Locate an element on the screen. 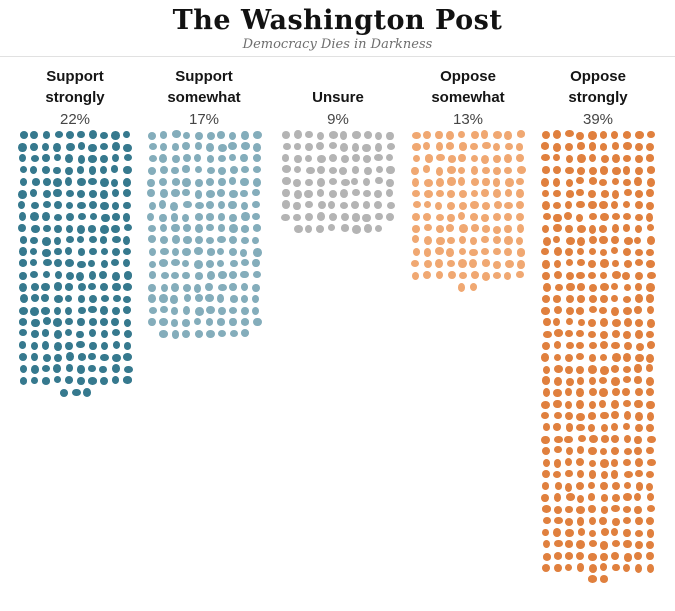 The height and width of the screenshot is (611, 675). category-label-line: somewhat is located at coordinates (204, 97).